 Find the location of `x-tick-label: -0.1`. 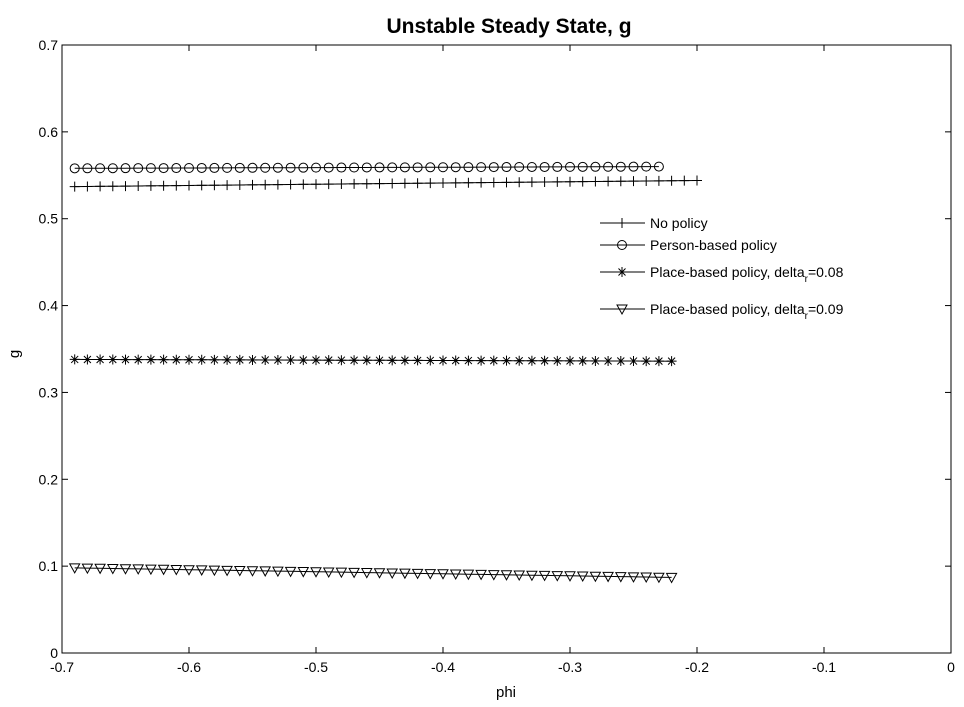

x-tick-label: -0.1 is located at coordinates (824, 667).